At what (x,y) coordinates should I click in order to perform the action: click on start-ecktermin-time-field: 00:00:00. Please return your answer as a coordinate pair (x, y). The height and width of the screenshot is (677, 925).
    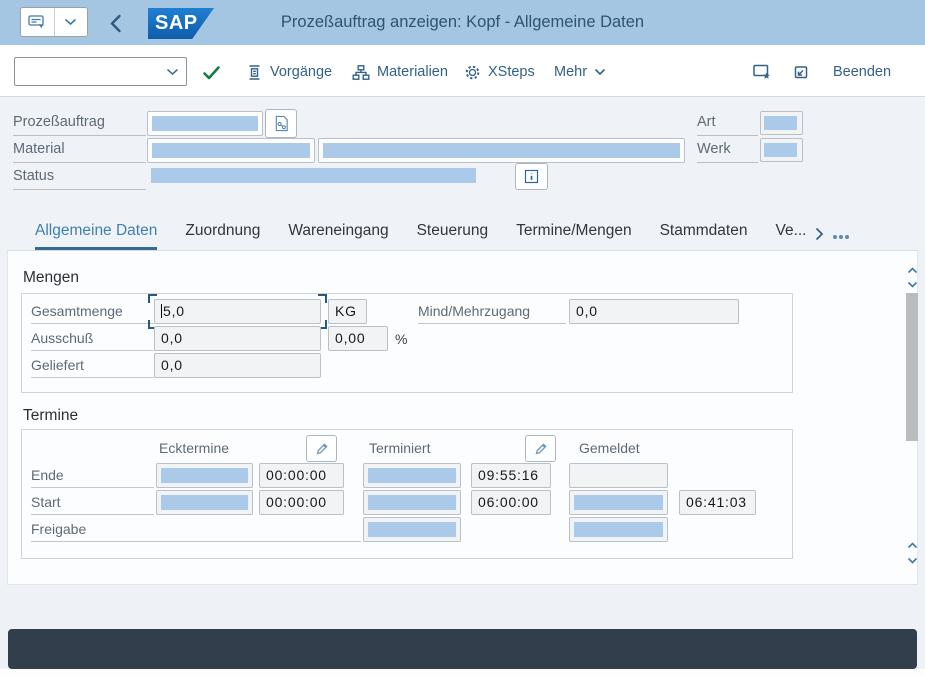
    Looking at the image, I should click on (301, 502).